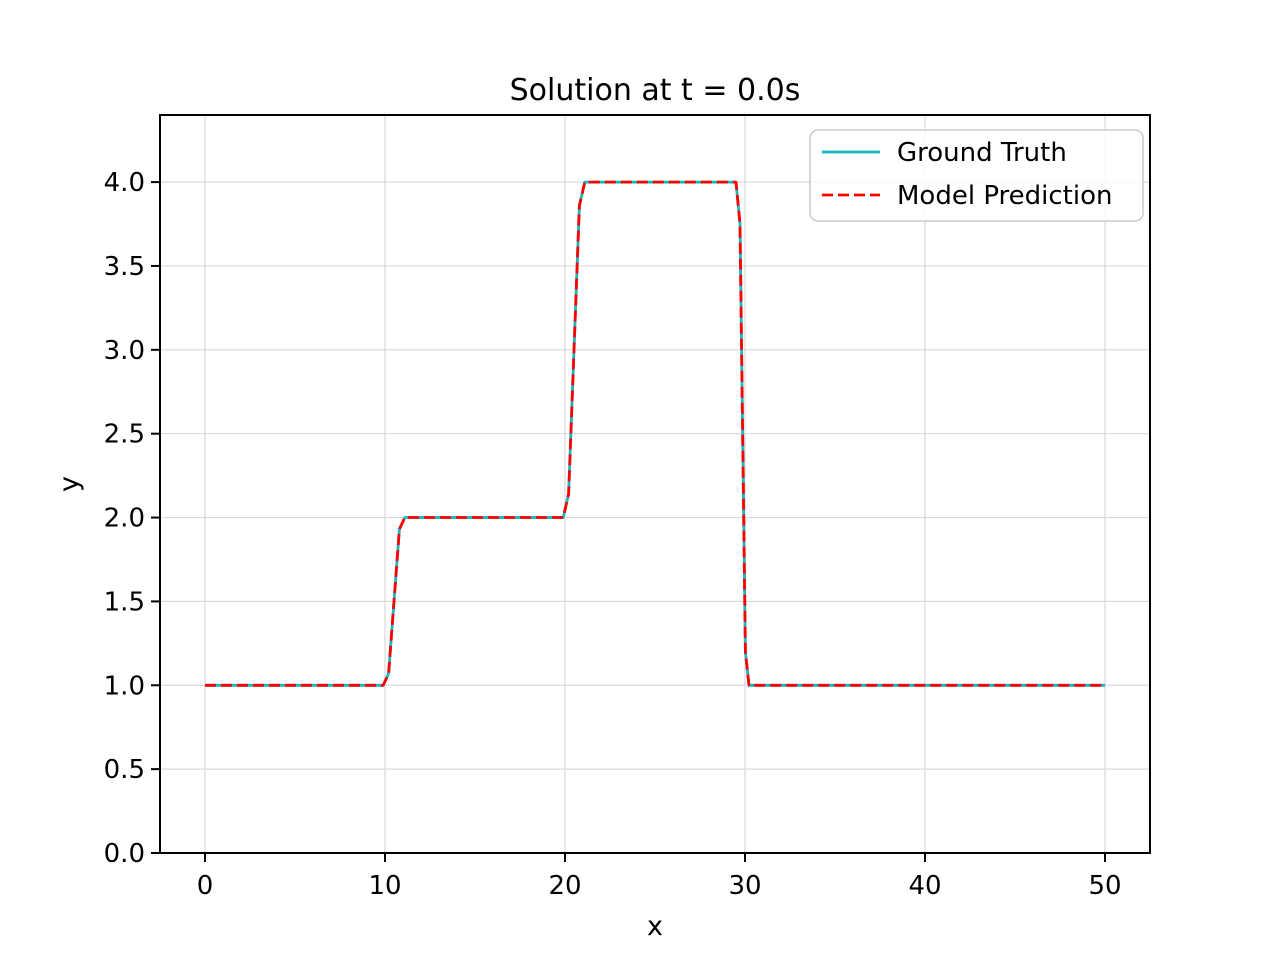  What do you see at coordinates (124, 602) in the screenshot?
I see `y-tick-label: 1.5` at bounding box center [124, 602].